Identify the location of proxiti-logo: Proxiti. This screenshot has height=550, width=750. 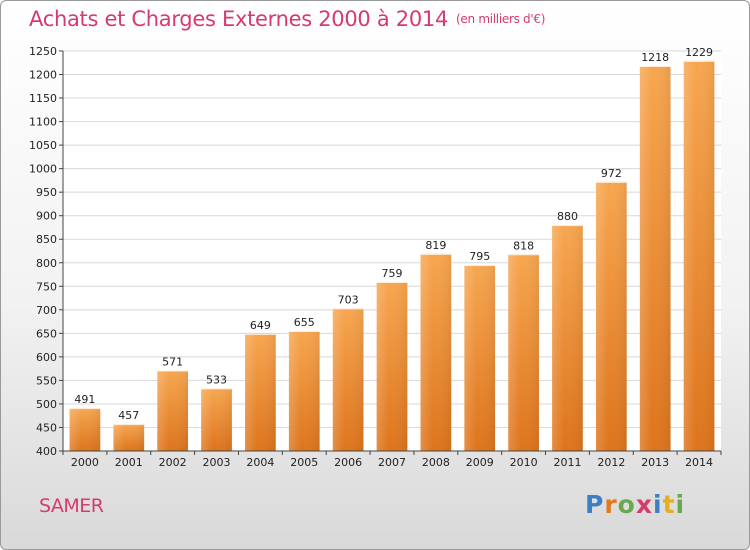
(635, 504).